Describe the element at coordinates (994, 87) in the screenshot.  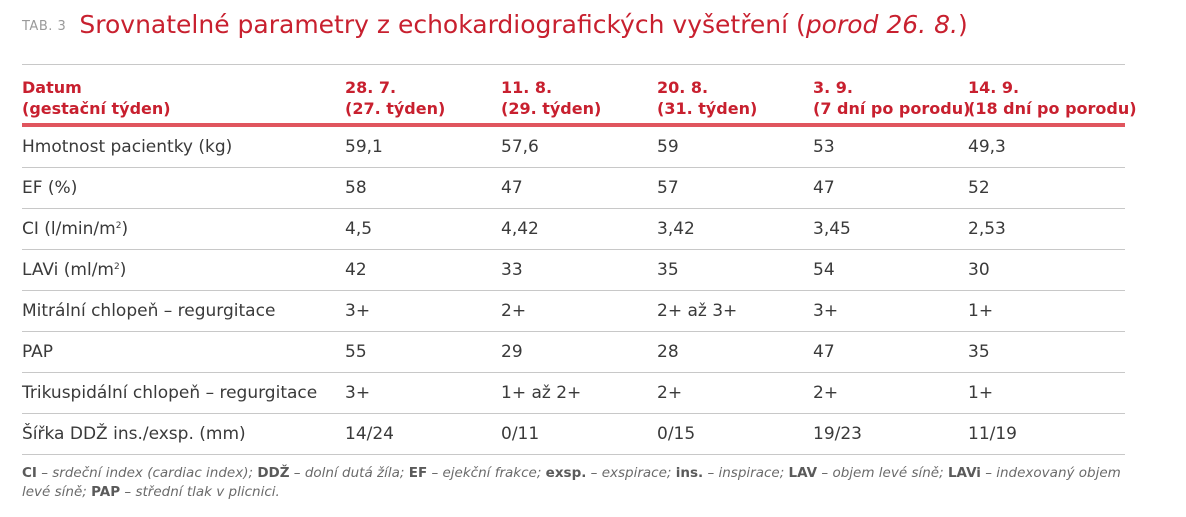
I see `column-header-line1: 14. 9.` at that location.